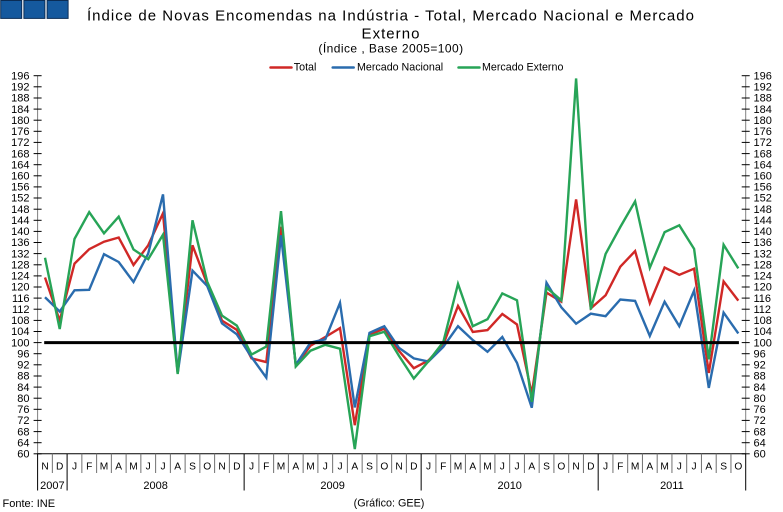 The width and height of the screenshot is (783, 512). Describe the element at coordinates (763, 221) in the screenshot. I see `svg-text: 144` at that location.